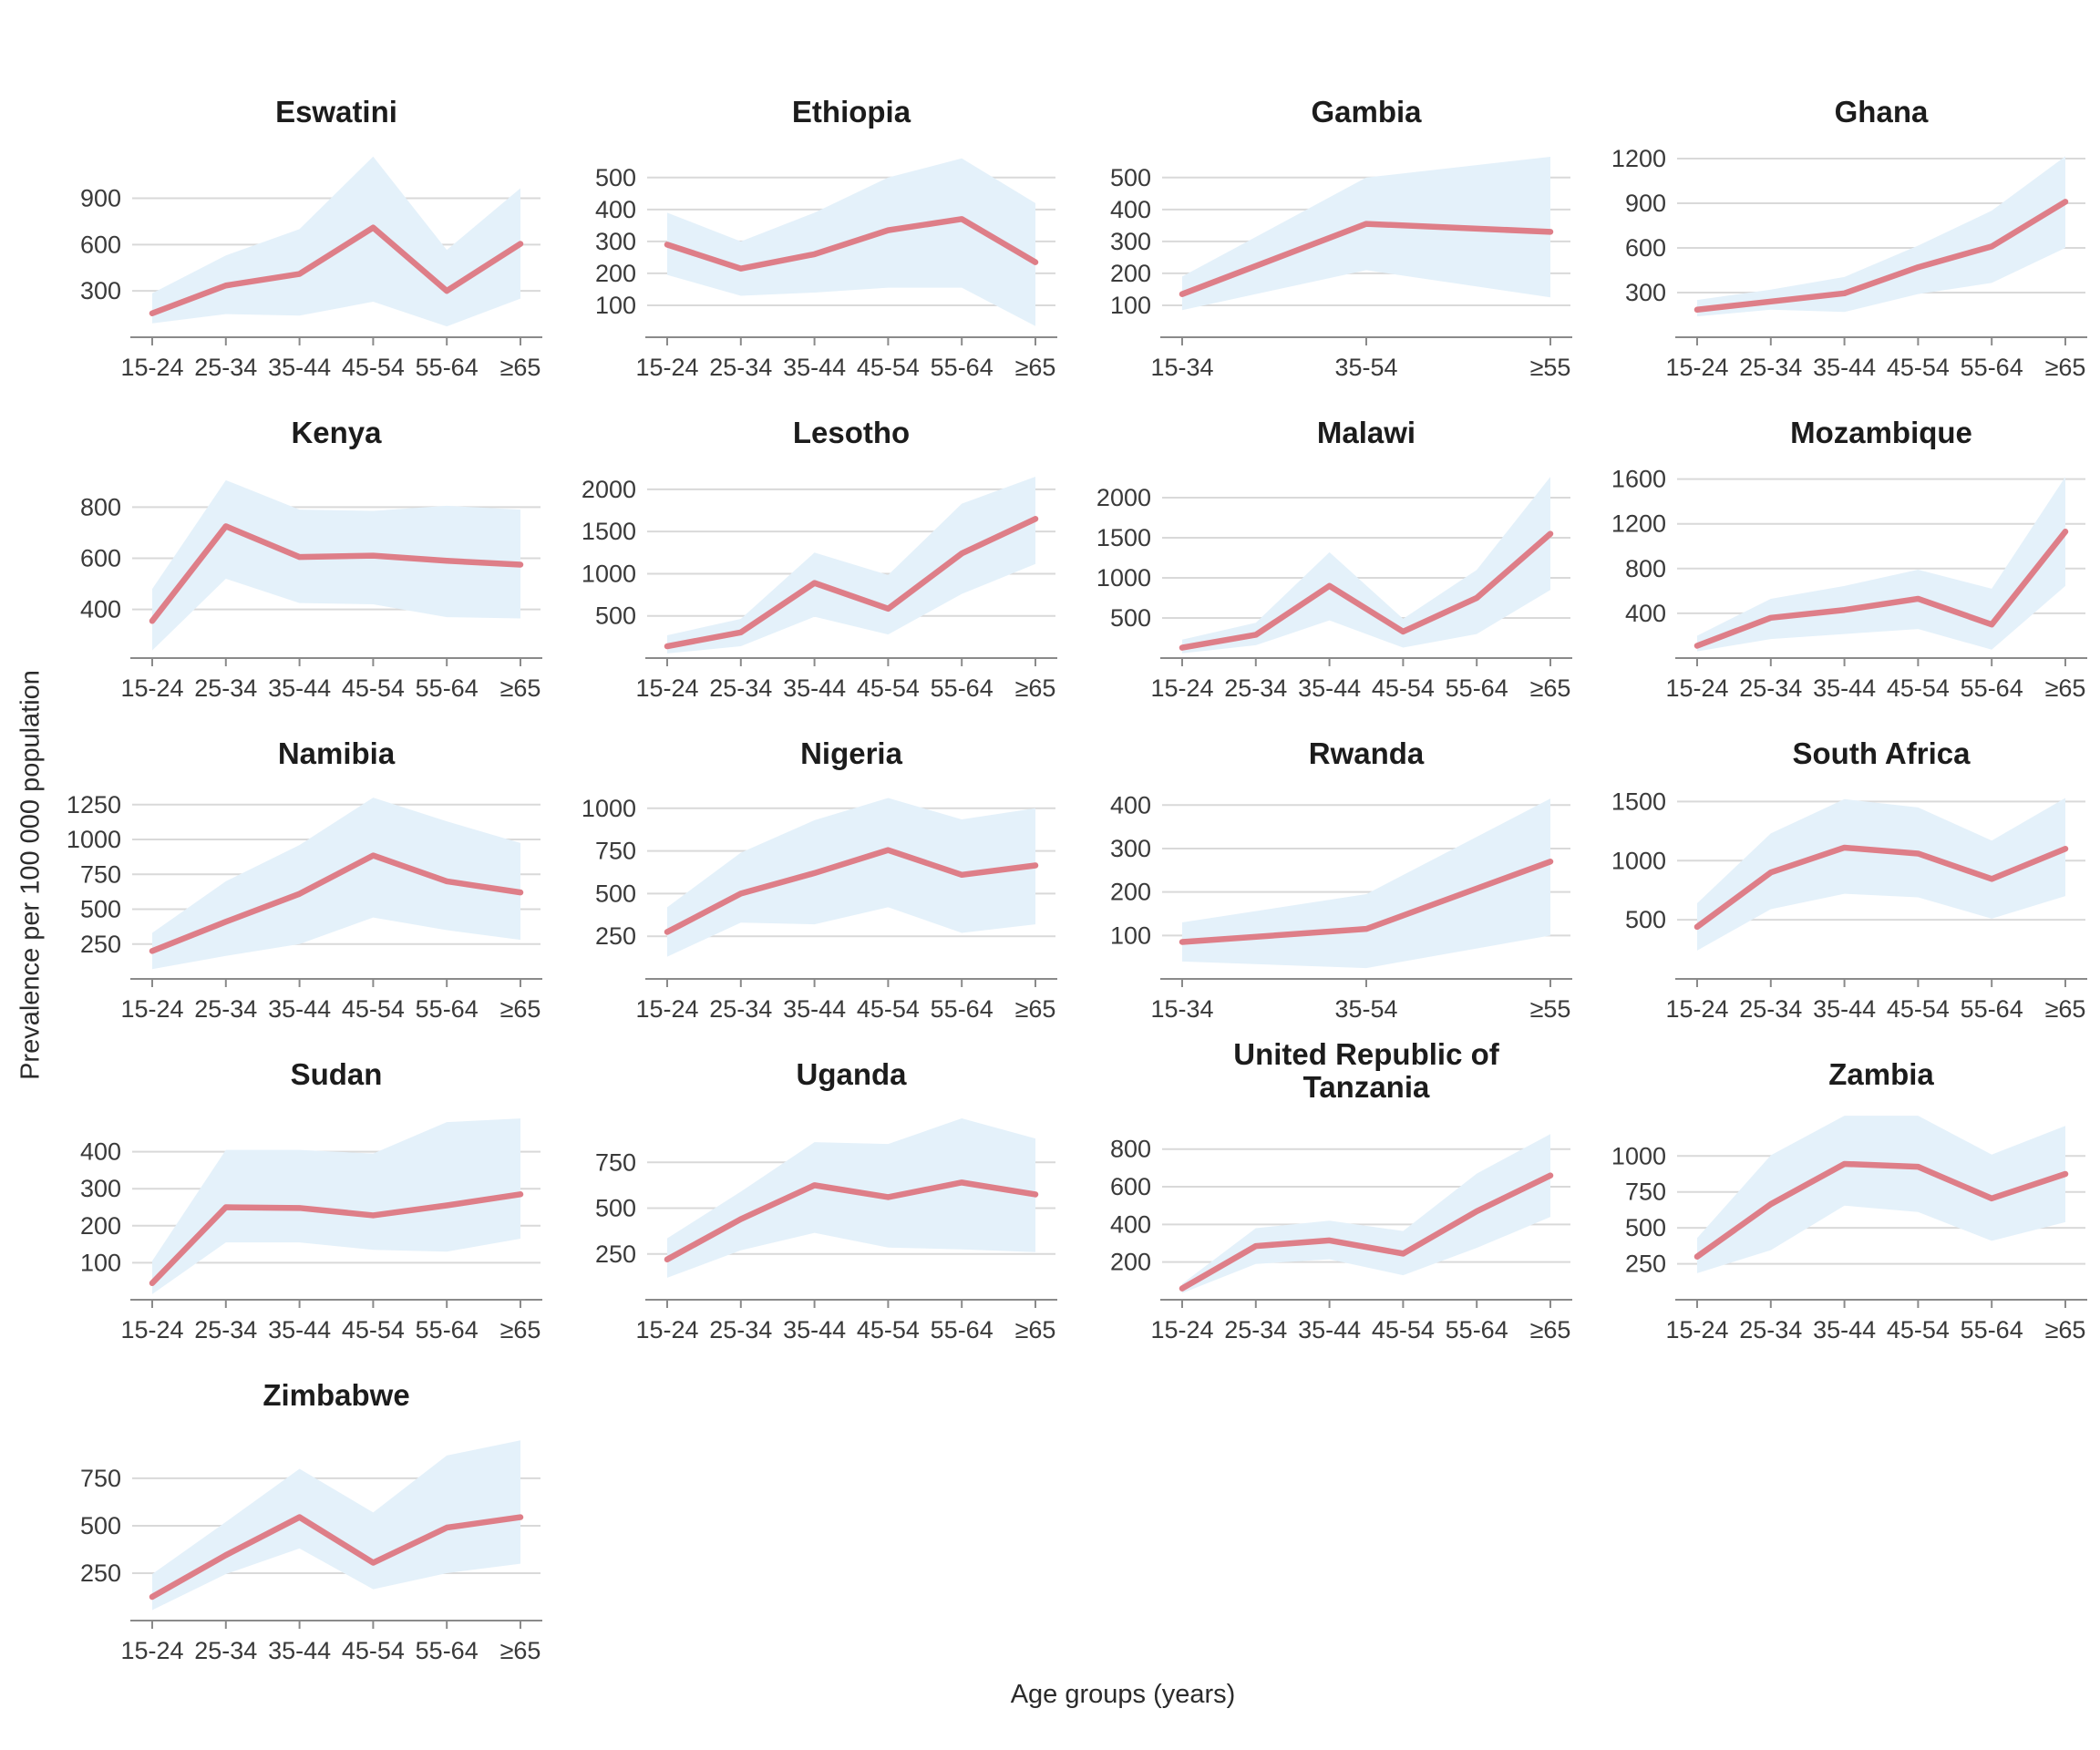 Image resolution: width=2100 pixels, height=1750 pixels. What do you see at coordinates (336, 1395) in the screenshot?
I see `panel-title: Zimbabwe` at bounding box center [336, 1395].